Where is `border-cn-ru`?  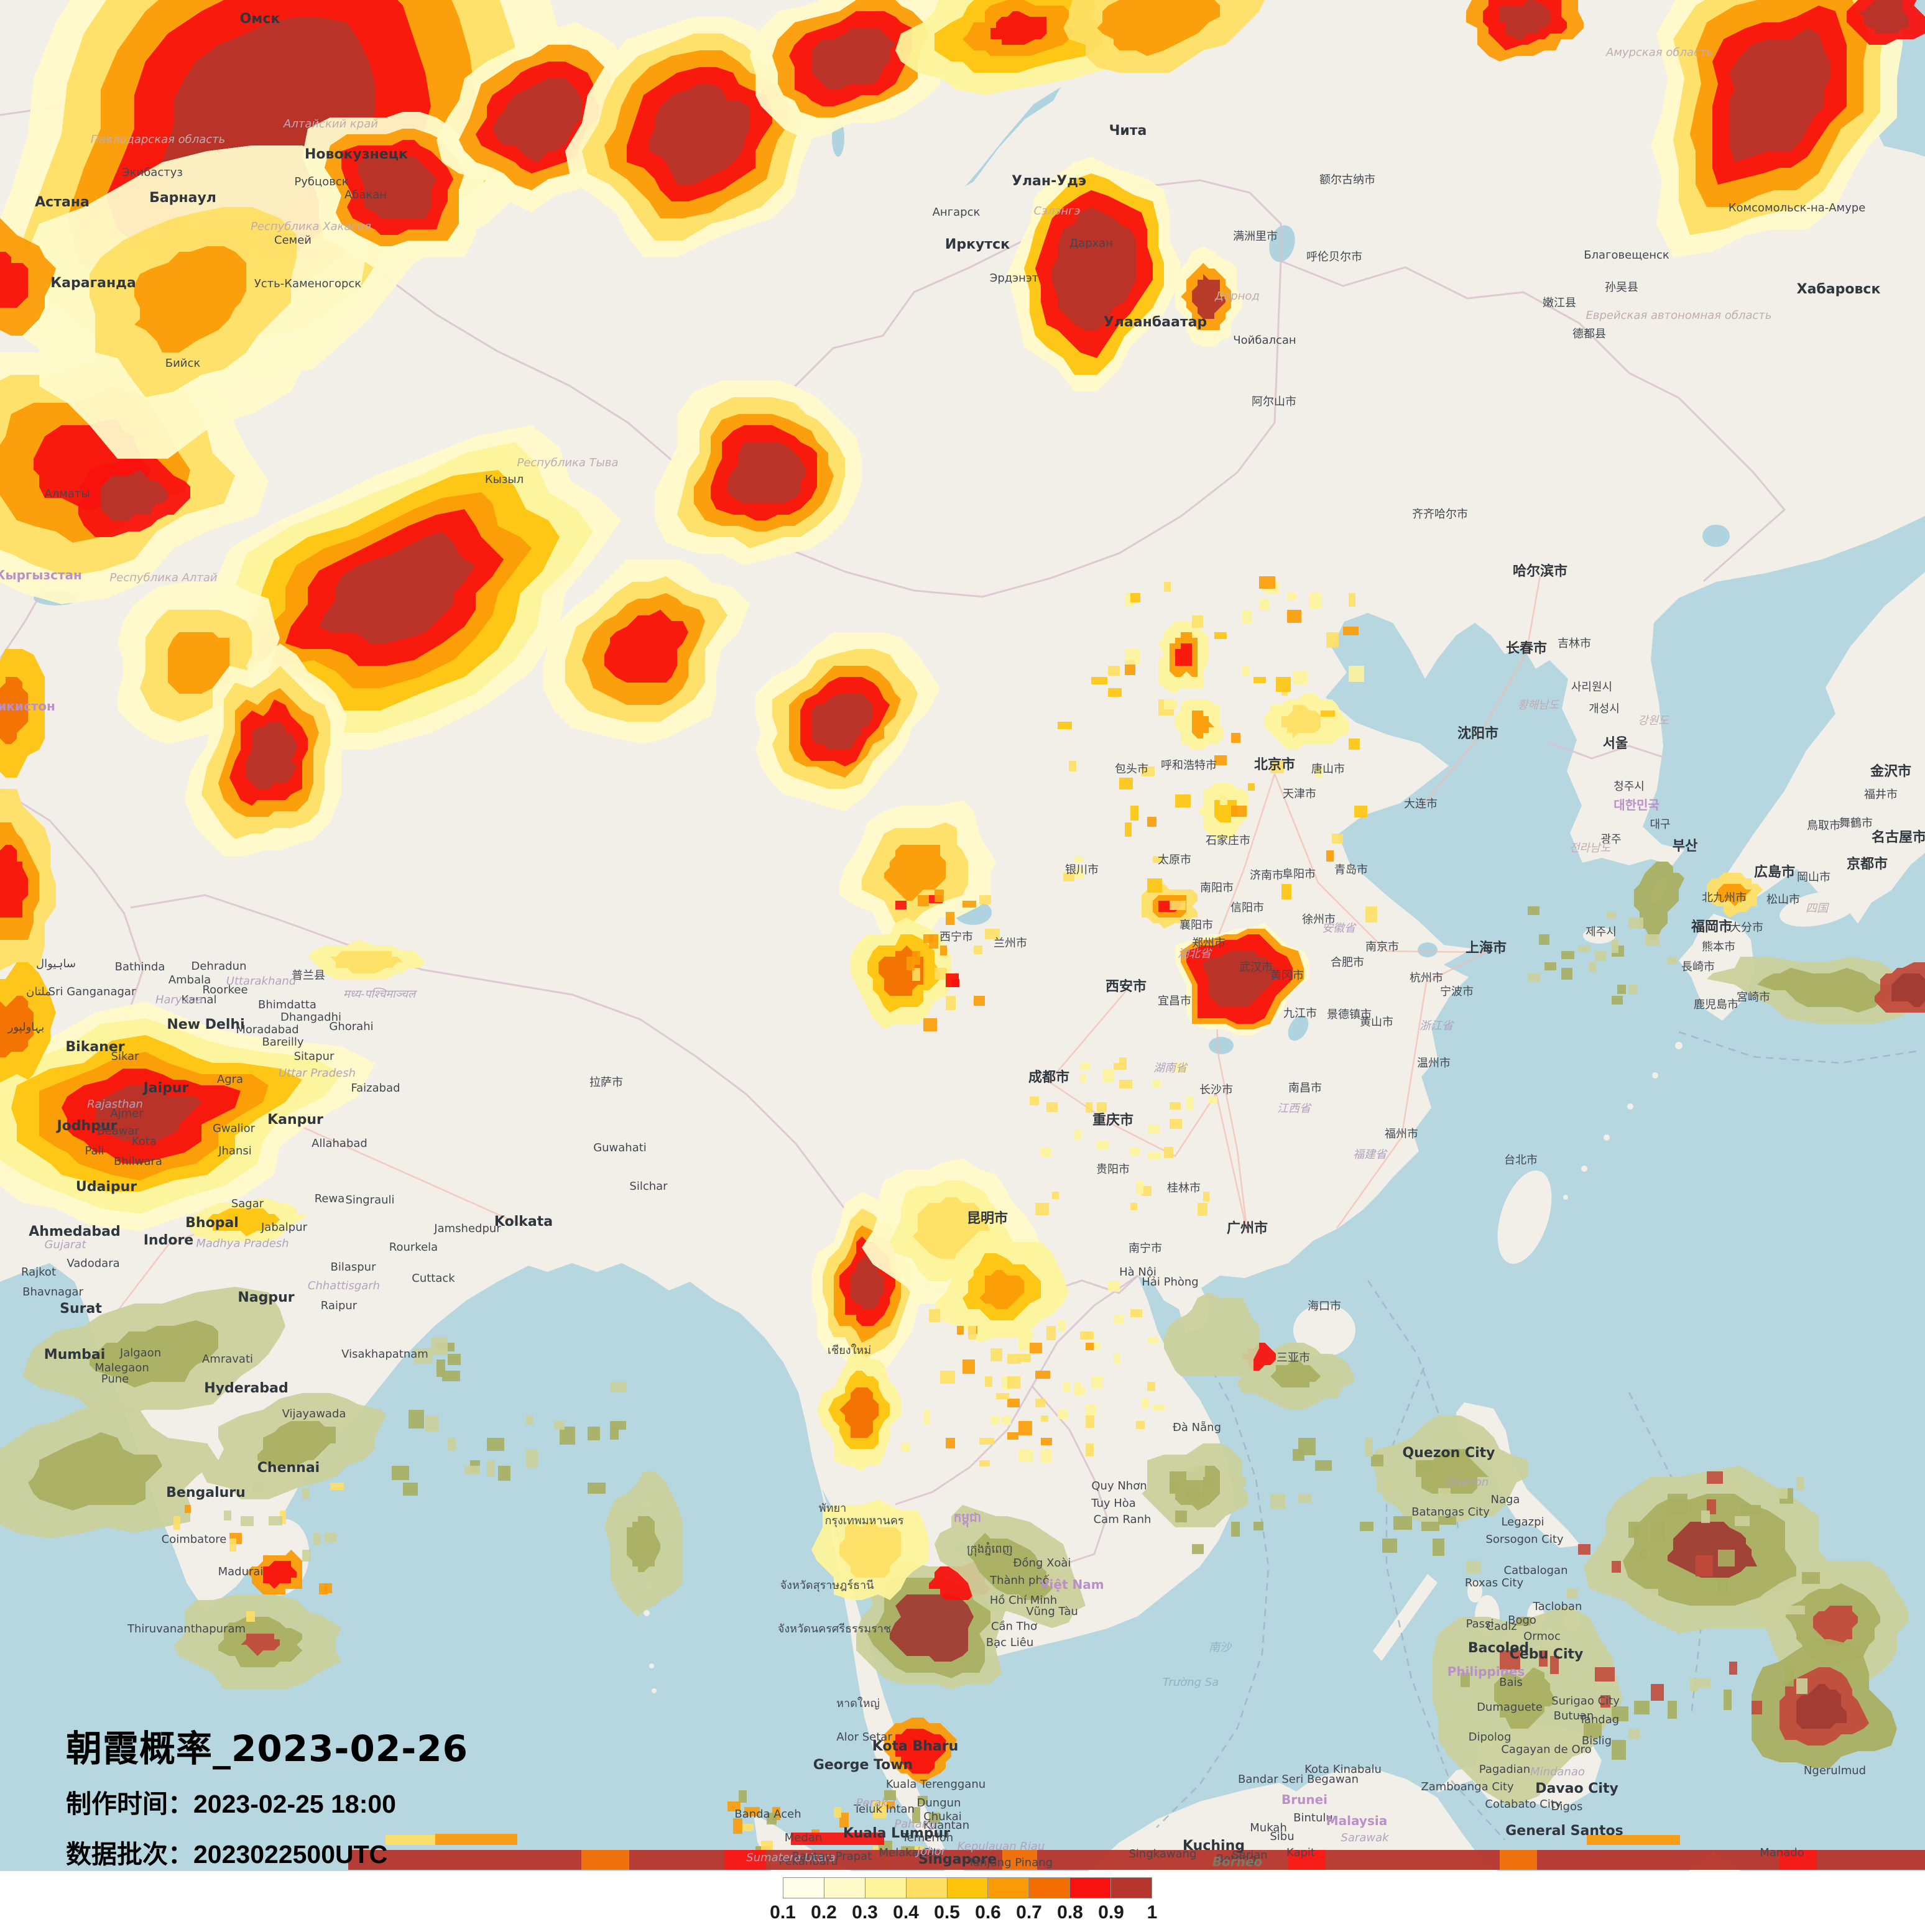
border-cn-ru is located at coordinates (1533, 421).